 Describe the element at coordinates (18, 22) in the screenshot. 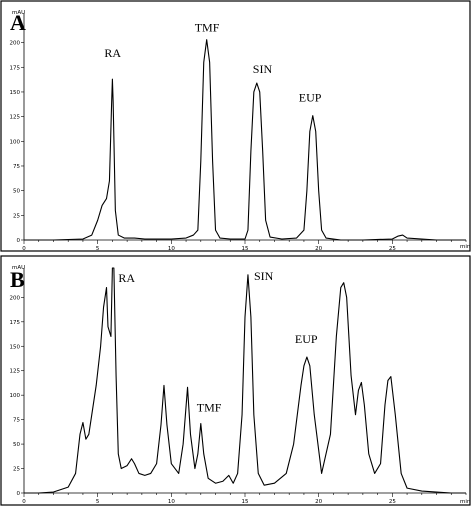

I see `panel-a-label: A` at that location.